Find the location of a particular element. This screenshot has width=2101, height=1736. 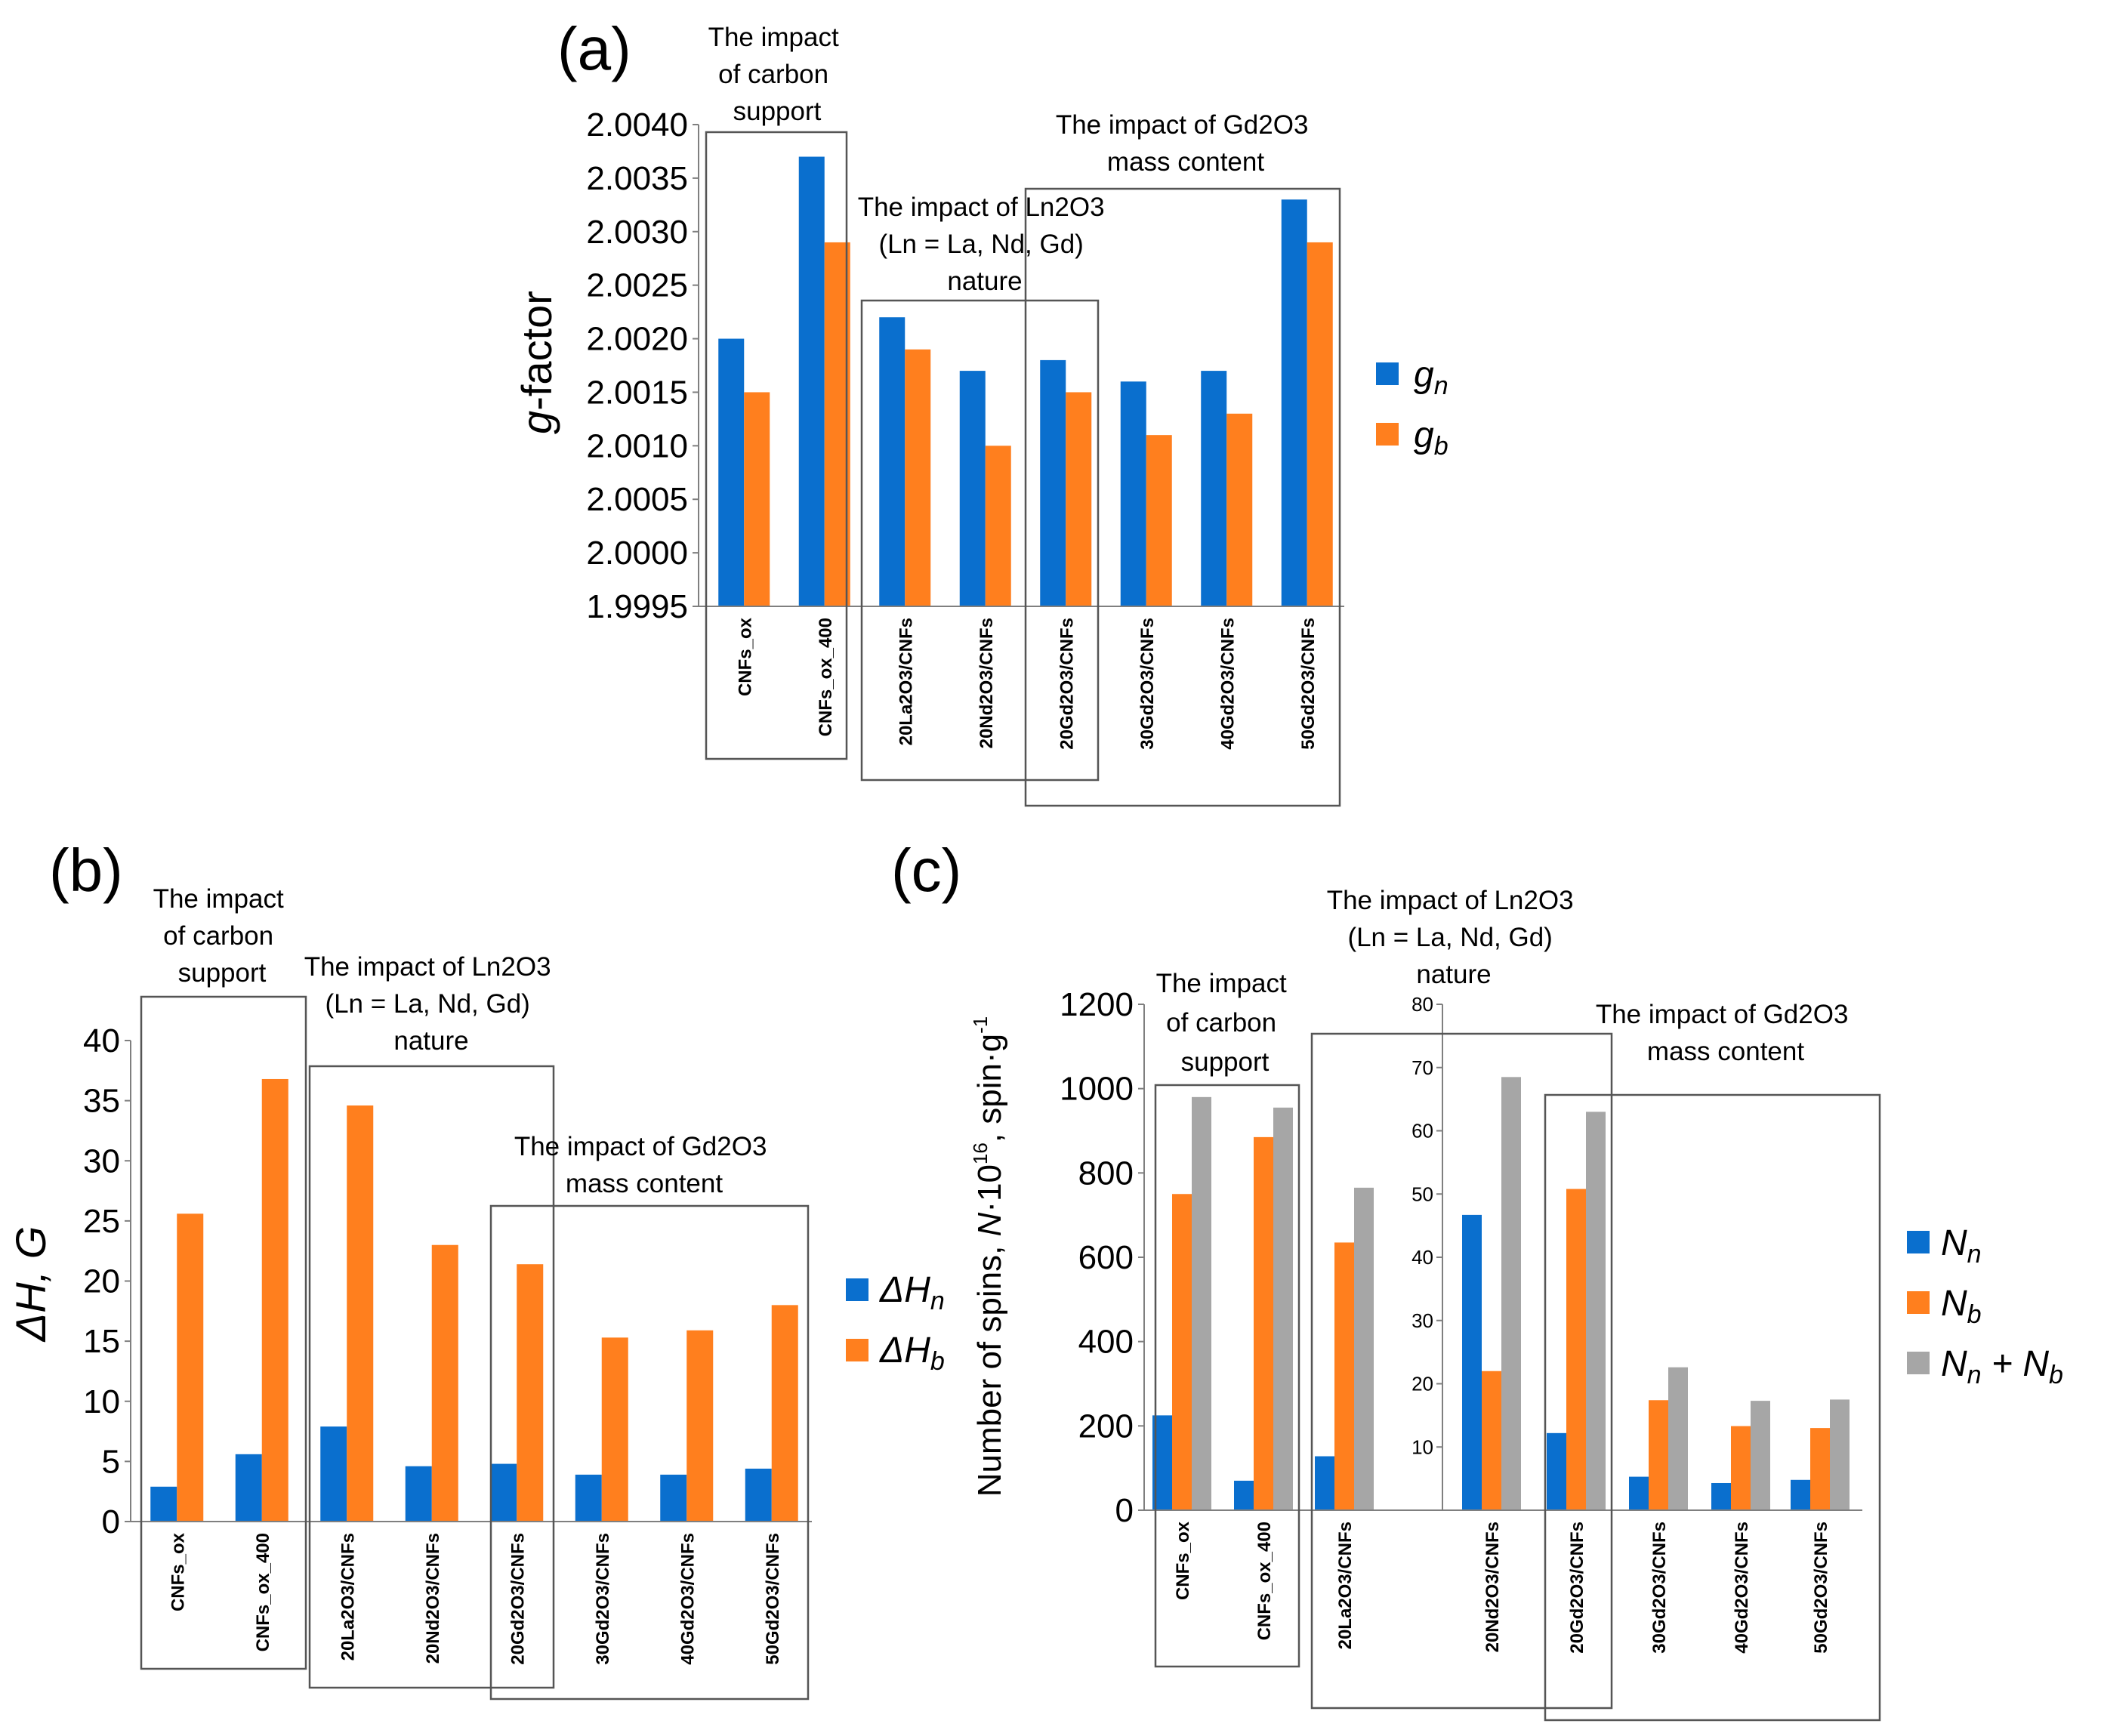

bar-ΔHb-5 is located at coordinates (615, 1430).